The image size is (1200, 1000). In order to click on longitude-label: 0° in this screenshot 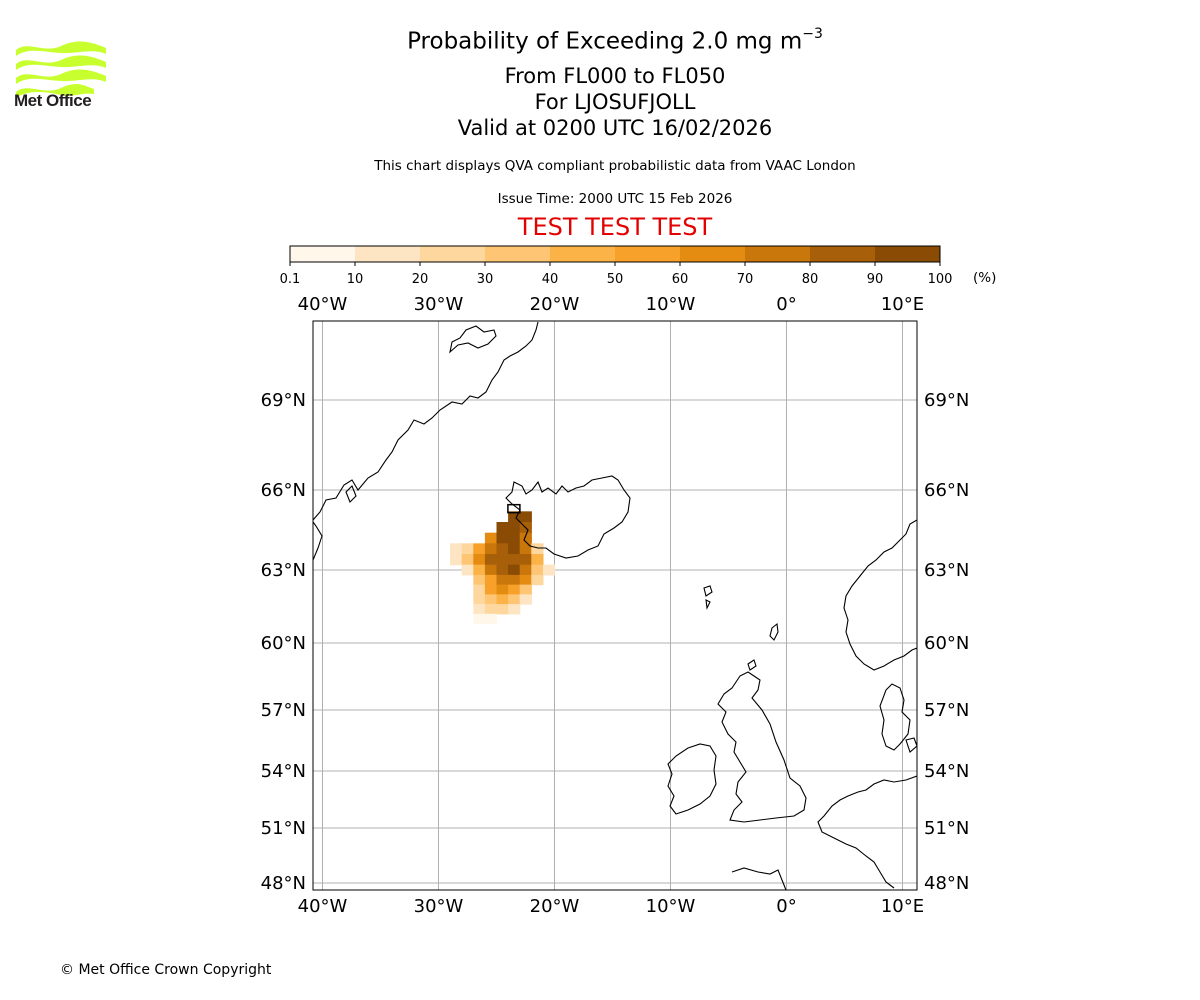, I will do `click(786, 304)`.